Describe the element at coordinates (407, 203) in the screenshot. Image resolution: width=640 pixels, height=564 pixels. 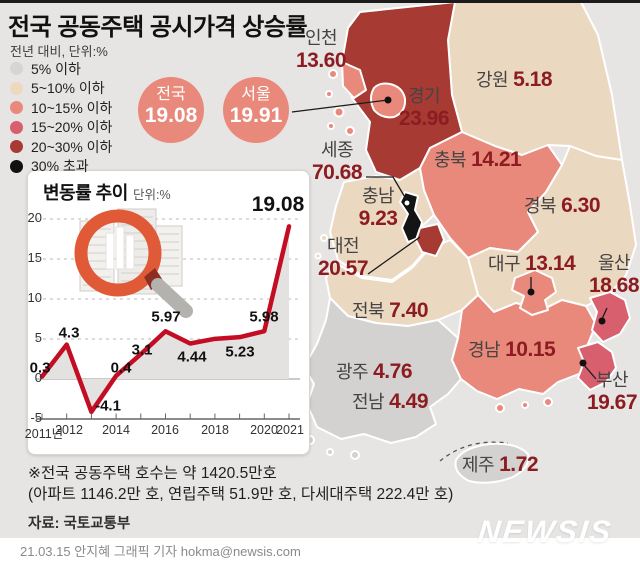
I see `map-dot-sejong` at that location.